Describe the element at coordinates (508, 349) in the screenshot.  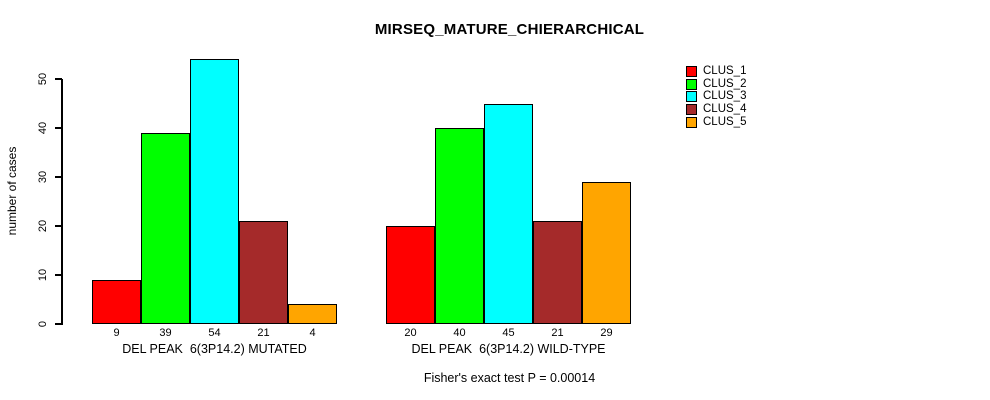
I see `group-label-2: DEL PEAK 6(3P14.2) WILD-TYPE` at that location.